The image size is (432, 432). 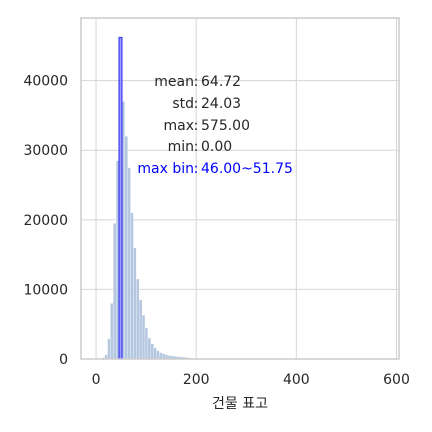 What do you see at coordinates (247, 169) in the screenshot?
I see `annotation-max-bin-value: 46.00~51.75` at bounding box center [247, 169].